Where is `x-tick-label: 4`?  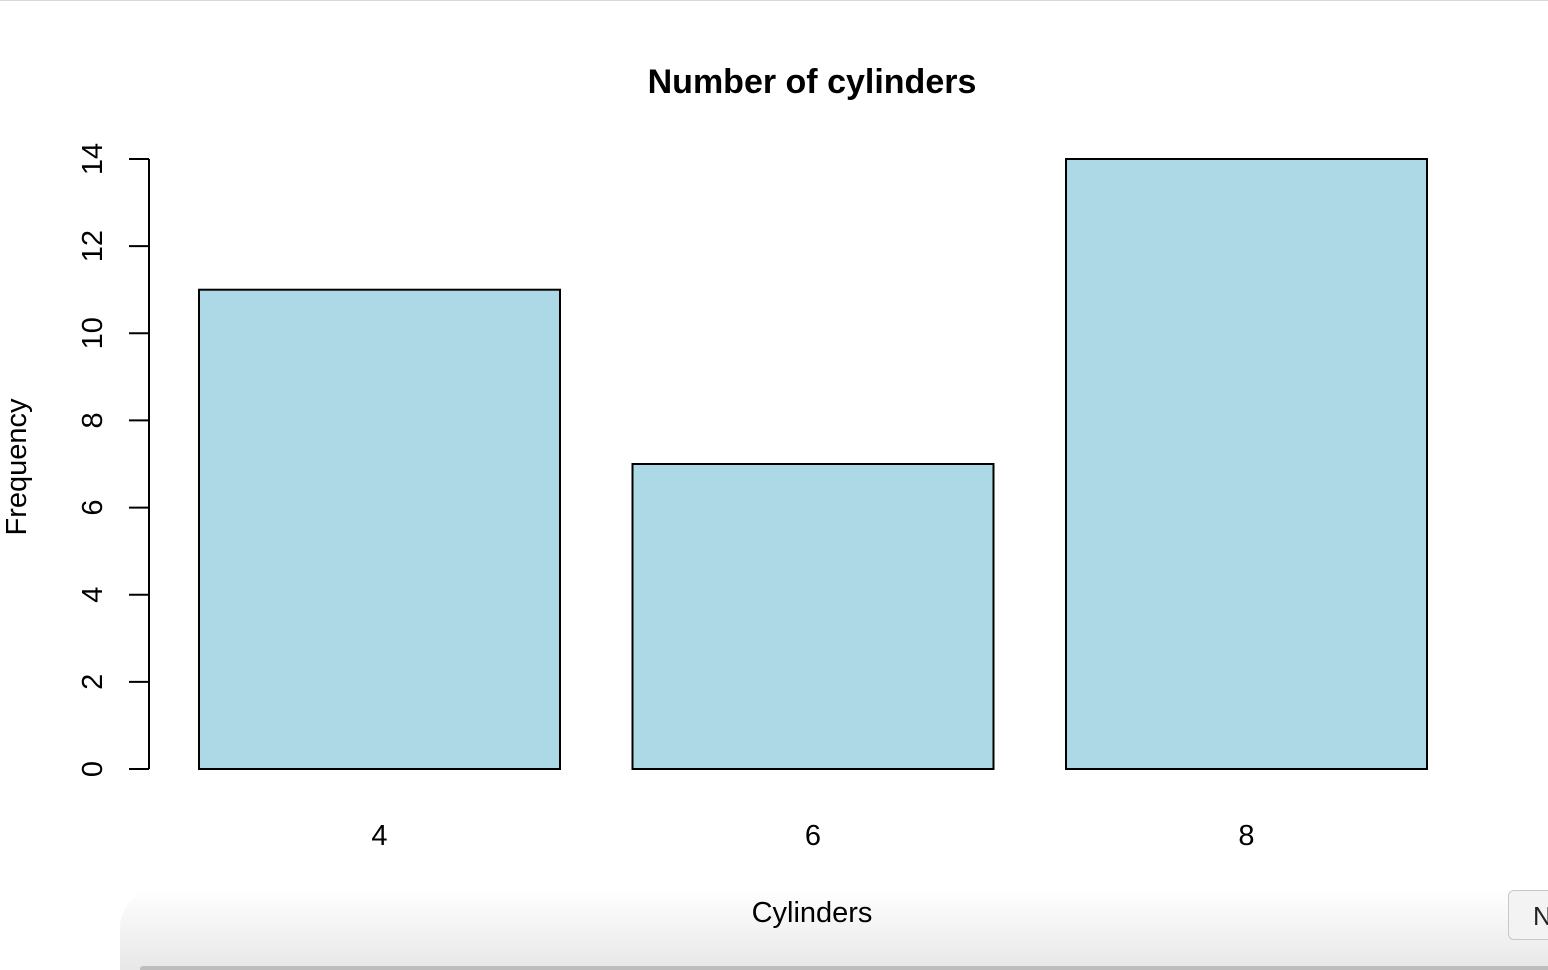 x-tick-label: 4 is located at coordinates (379, 836).